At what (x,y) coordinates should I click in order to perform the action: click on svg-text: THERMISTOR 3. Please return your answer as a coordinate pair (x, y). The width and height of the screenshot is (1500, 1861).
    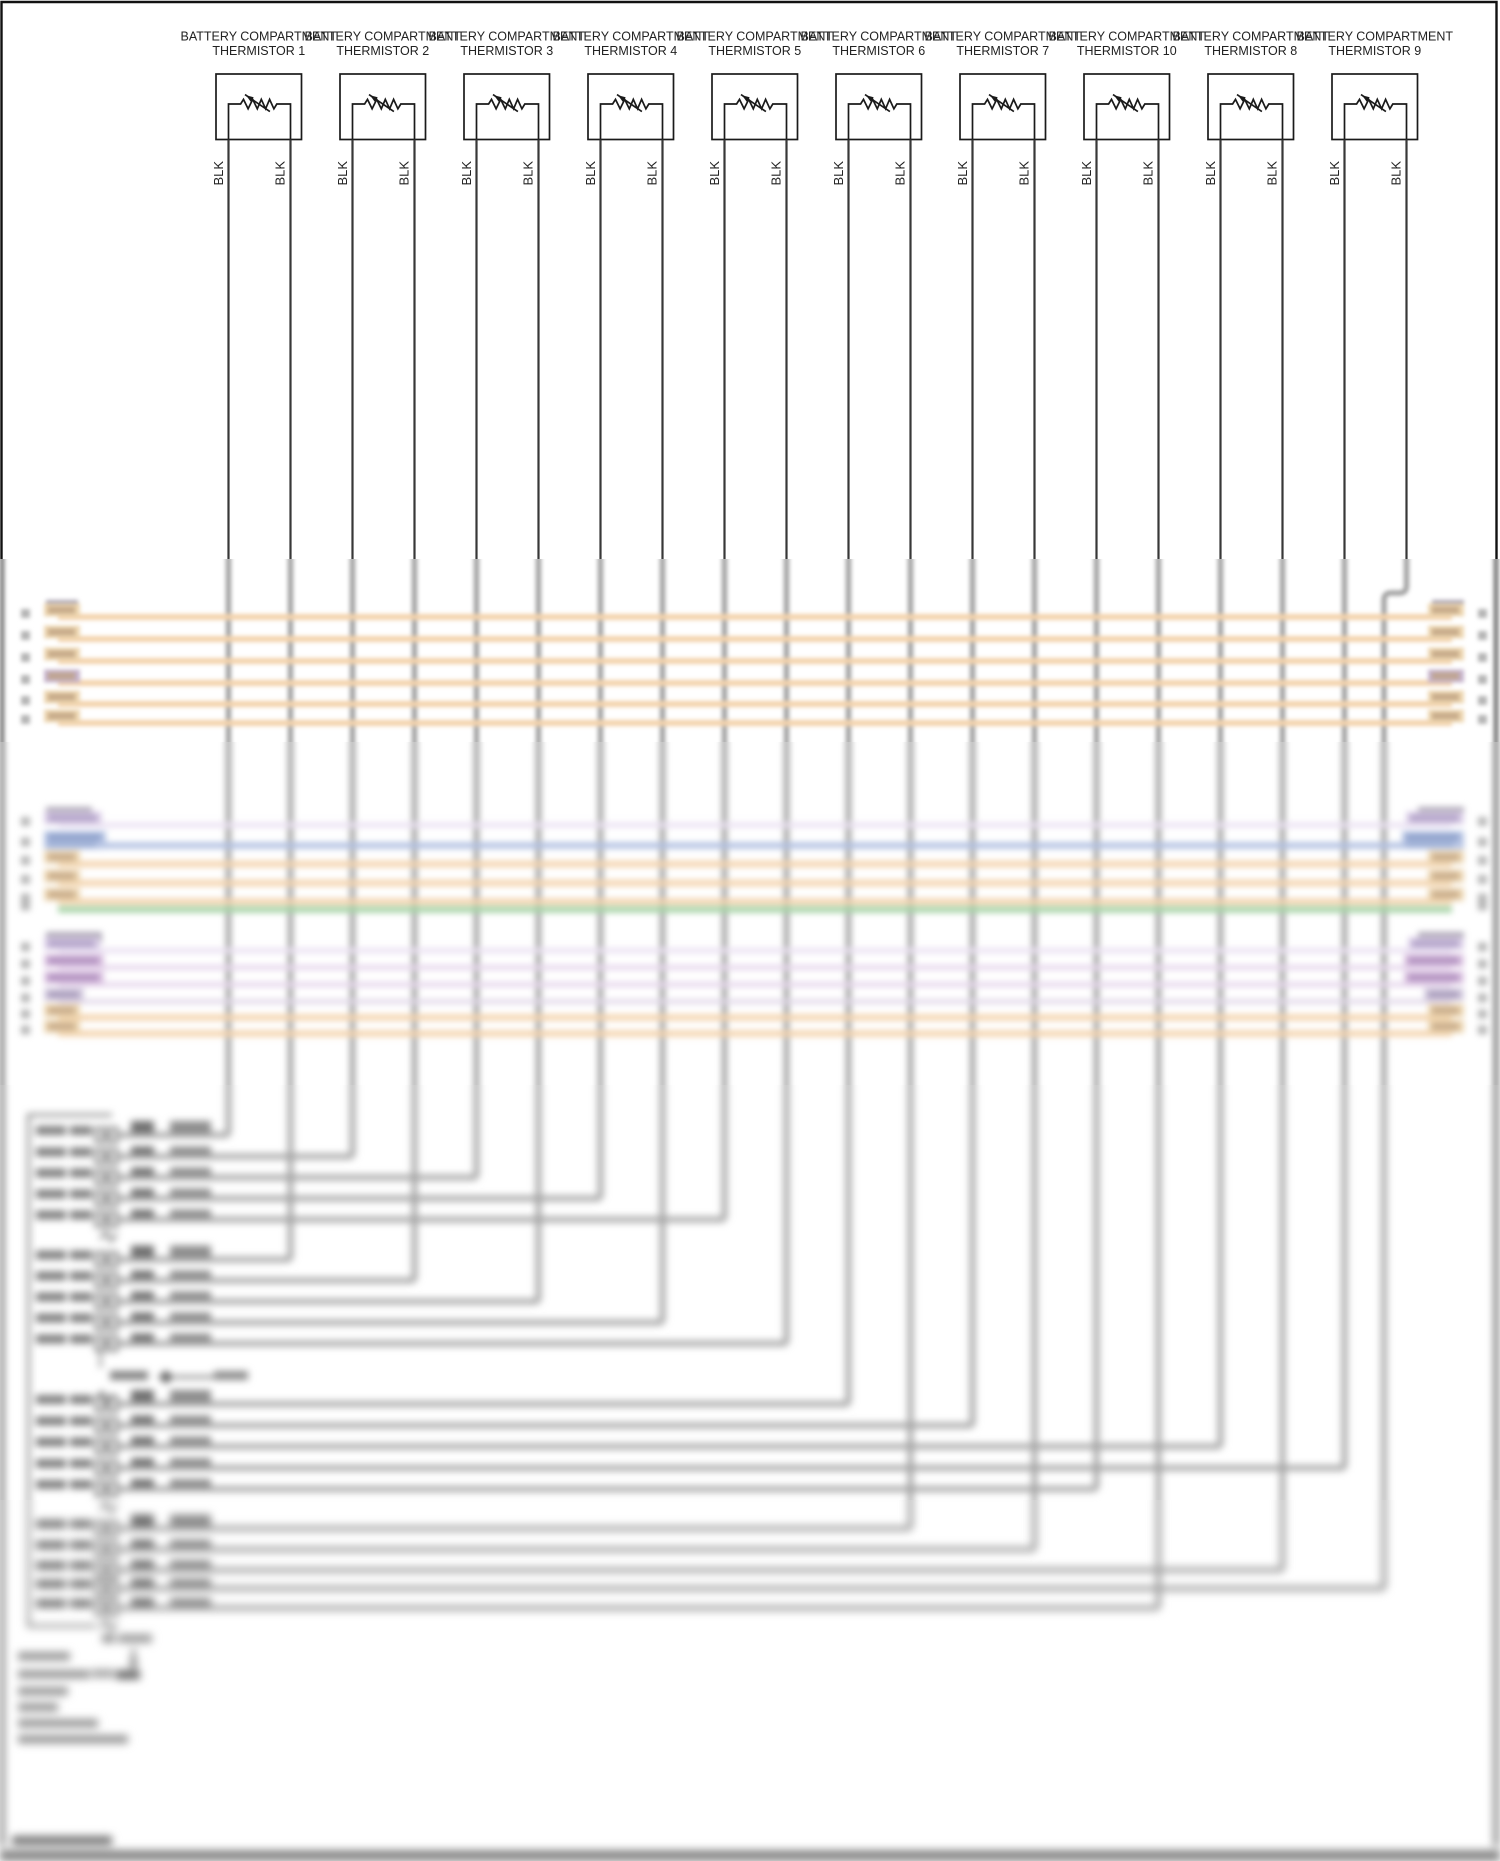
    Looking at the image, I should click on (506, 51).